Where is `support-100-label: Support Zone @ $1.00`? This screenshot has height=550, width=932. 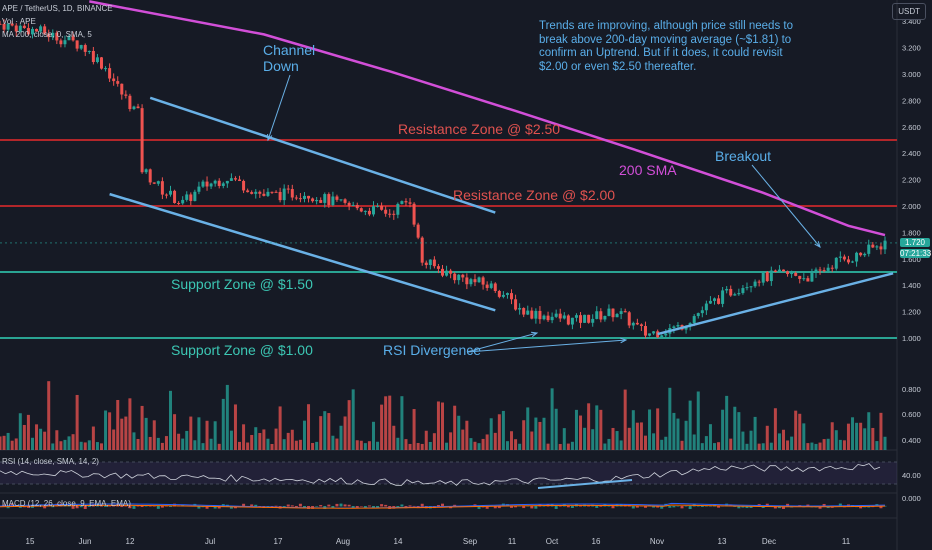 support-100-label: Support Zone @ $1.00 is located at coordinates (242, 350).